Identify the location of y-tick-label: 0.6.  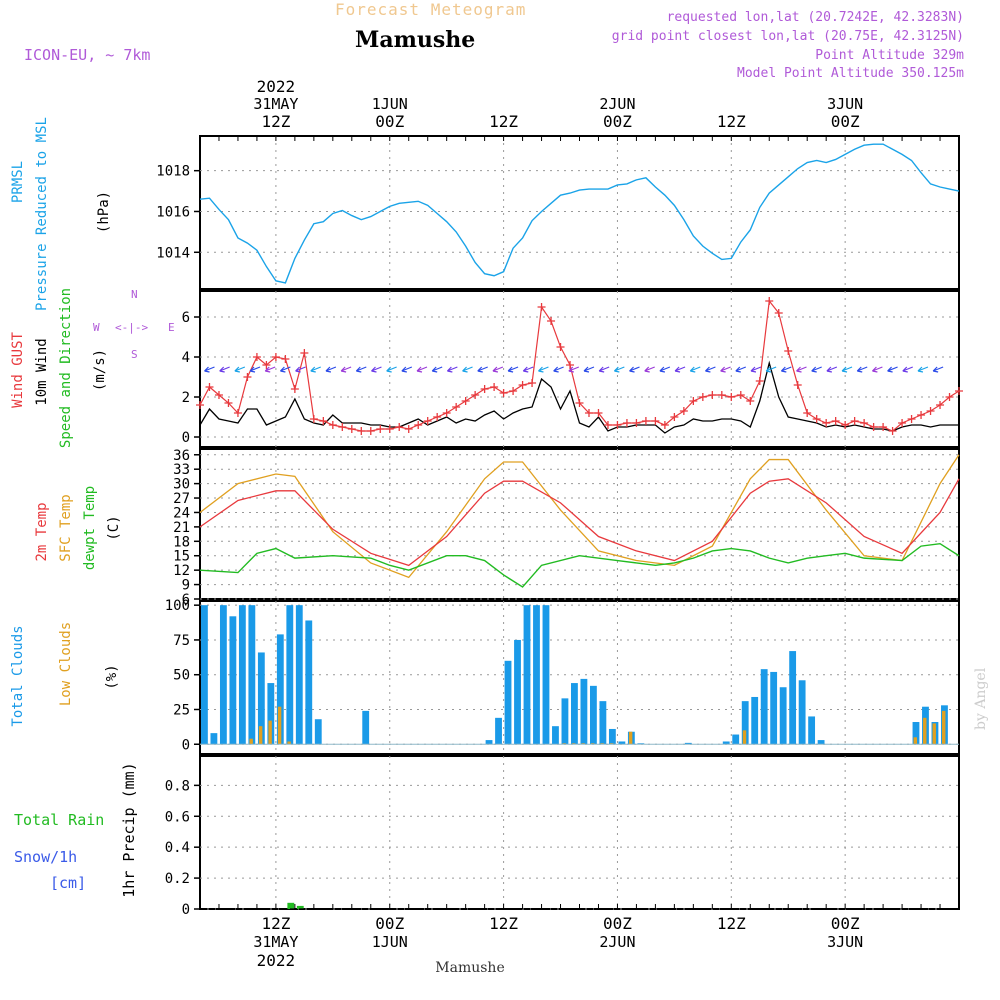
(177, 817).